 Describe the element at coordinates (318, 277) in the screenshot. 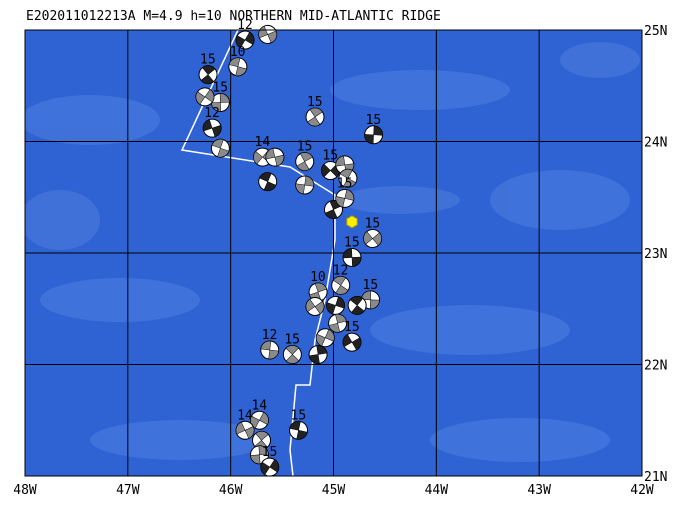

I see `depth-label: 10` at that location.